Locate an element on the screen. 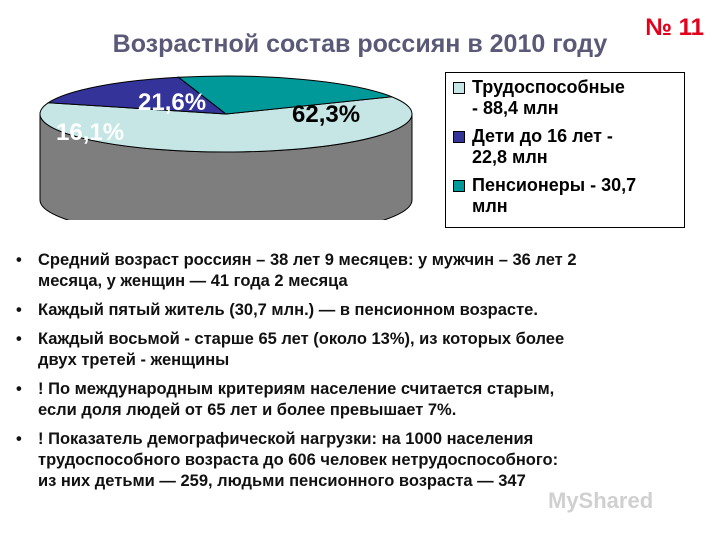  page-title: Возрастной состав россиян в 2010 году is located at coordinates (360, 44).